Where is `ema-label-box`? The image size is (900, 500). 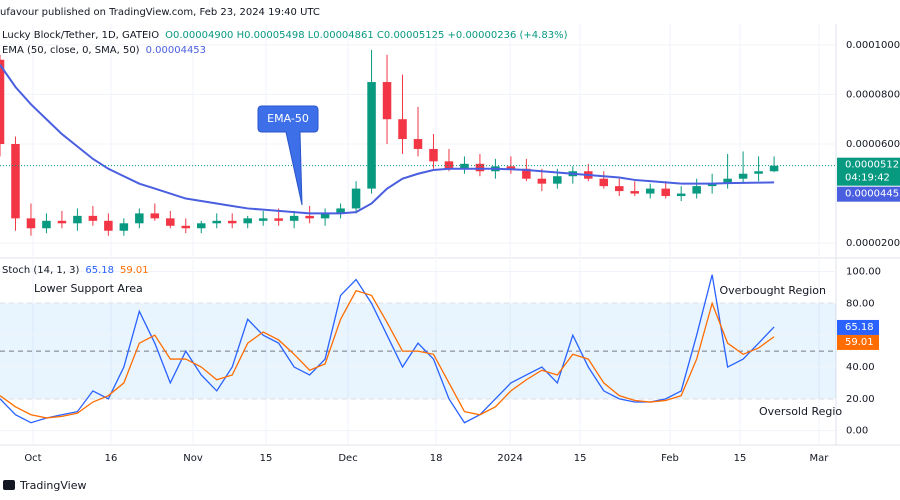 ema-label-box is located at coordinates (868, 194).